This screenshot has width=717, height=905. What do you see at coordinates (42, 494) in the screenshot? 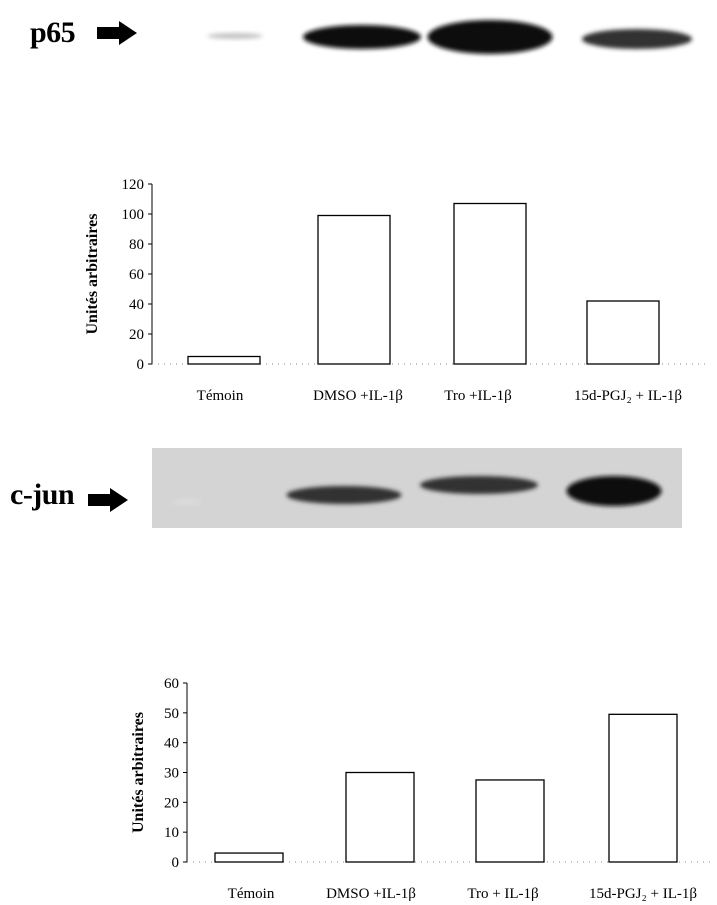
I see `blot-label-c-jun: c-jun` at bounding box center [42, 494].